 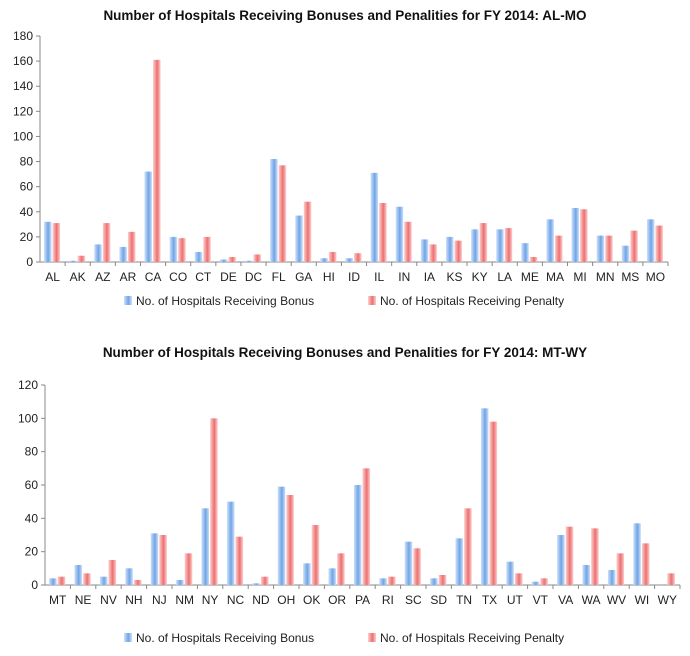 What do you see at coordinates (48, 241) in the screenshot?
I see `bonus-bar-al` at bounding box center [48, 241].